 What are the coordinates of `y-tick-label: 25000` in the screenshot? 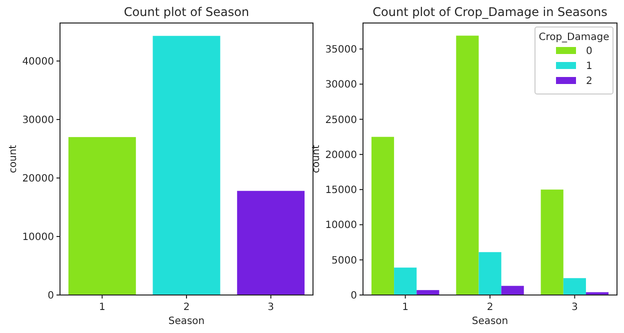 It's located at (341, 120).